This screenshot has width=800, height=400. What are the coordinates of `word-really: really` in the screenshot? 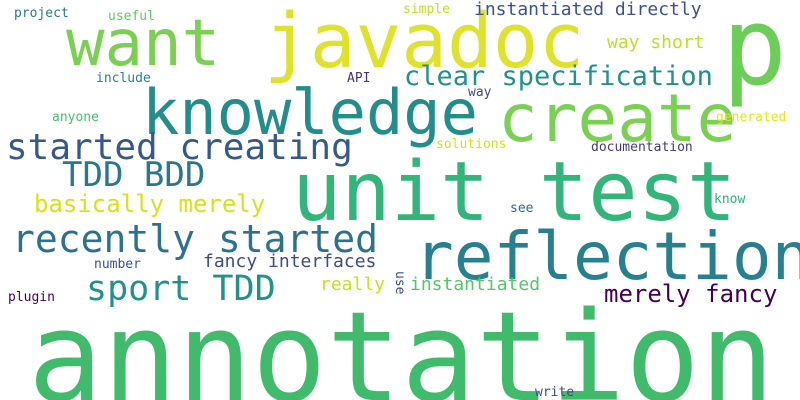 It's located at (353, 284).